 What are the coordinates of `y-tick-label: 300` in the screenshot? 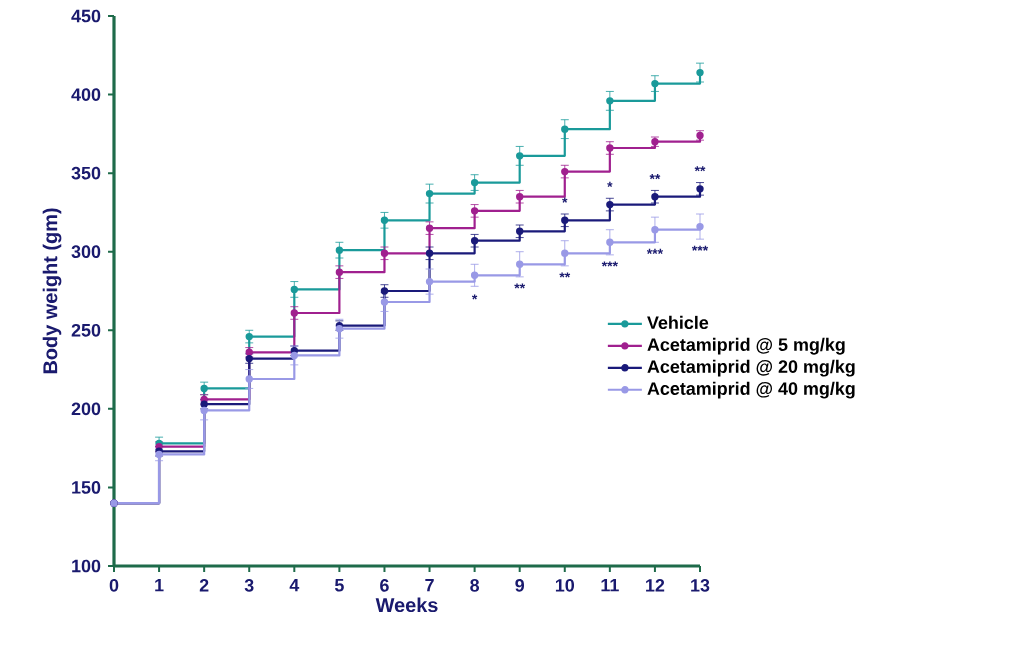 It's located at (86, 252).